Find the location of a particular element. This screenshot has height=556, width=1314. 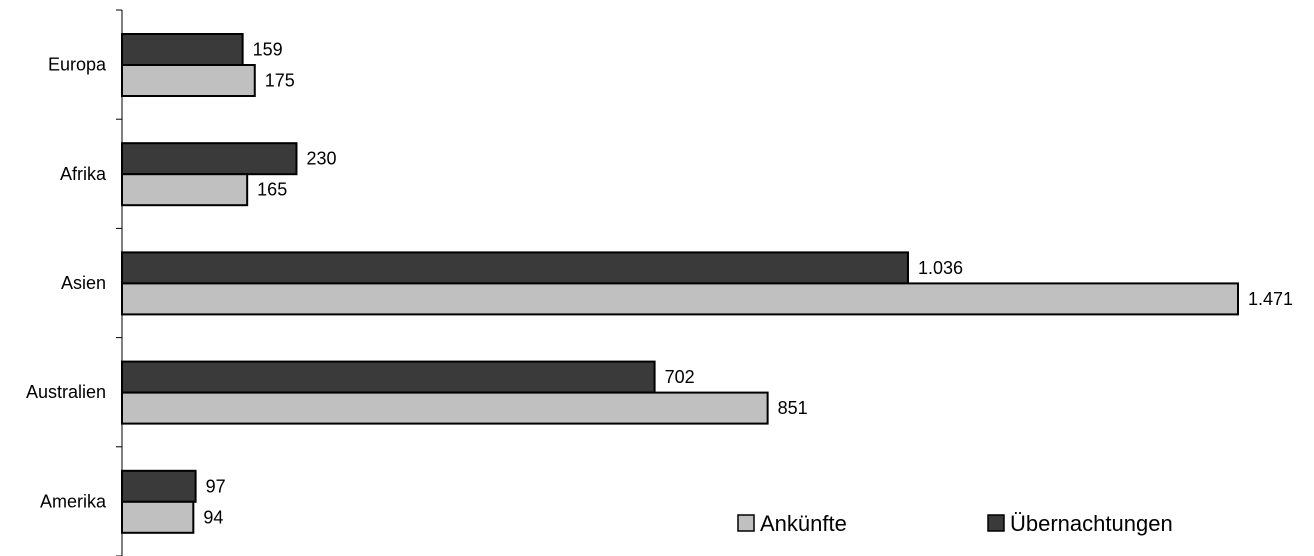

data-label: 94 is located at coordinates (213, 517).